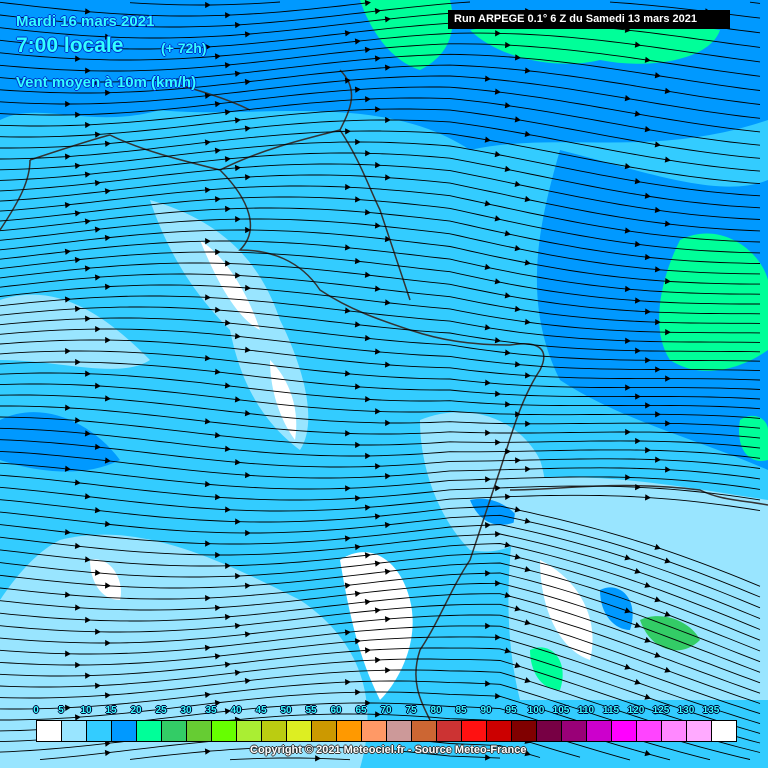  Describe the element at coordinates (486, 710) in the screenshot. I see `legend-label: 90` at that location.